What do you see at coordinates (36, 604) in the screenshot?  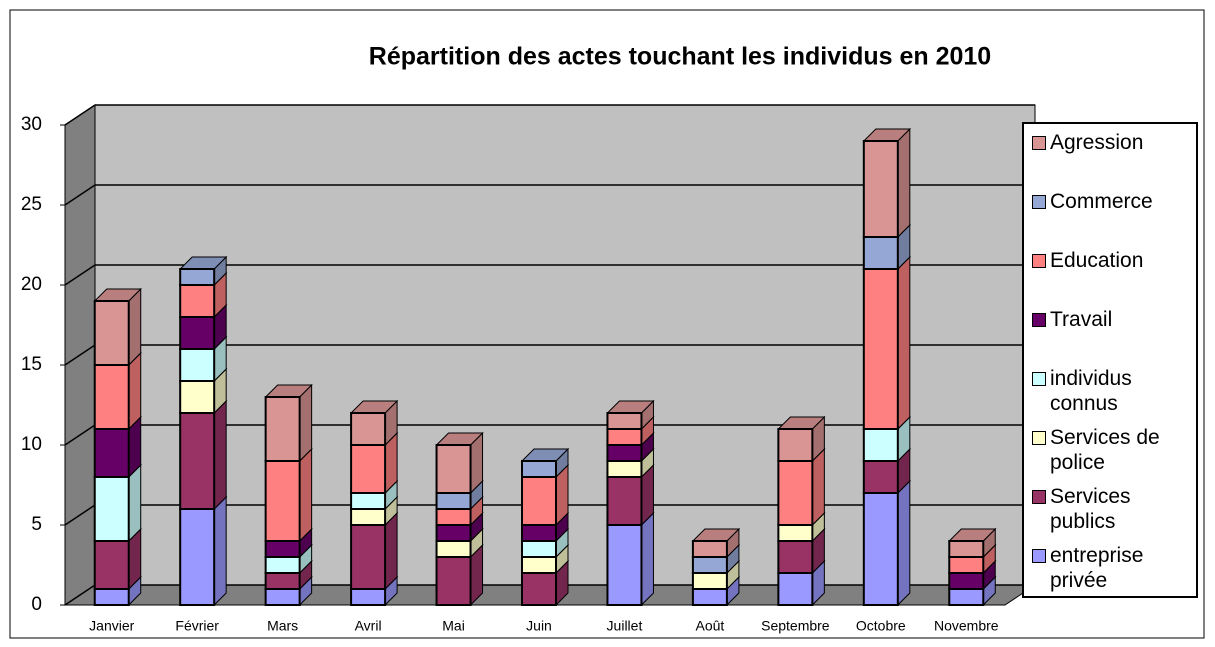 I see `y-tick-label: 0` at bounding box center [36, 604].